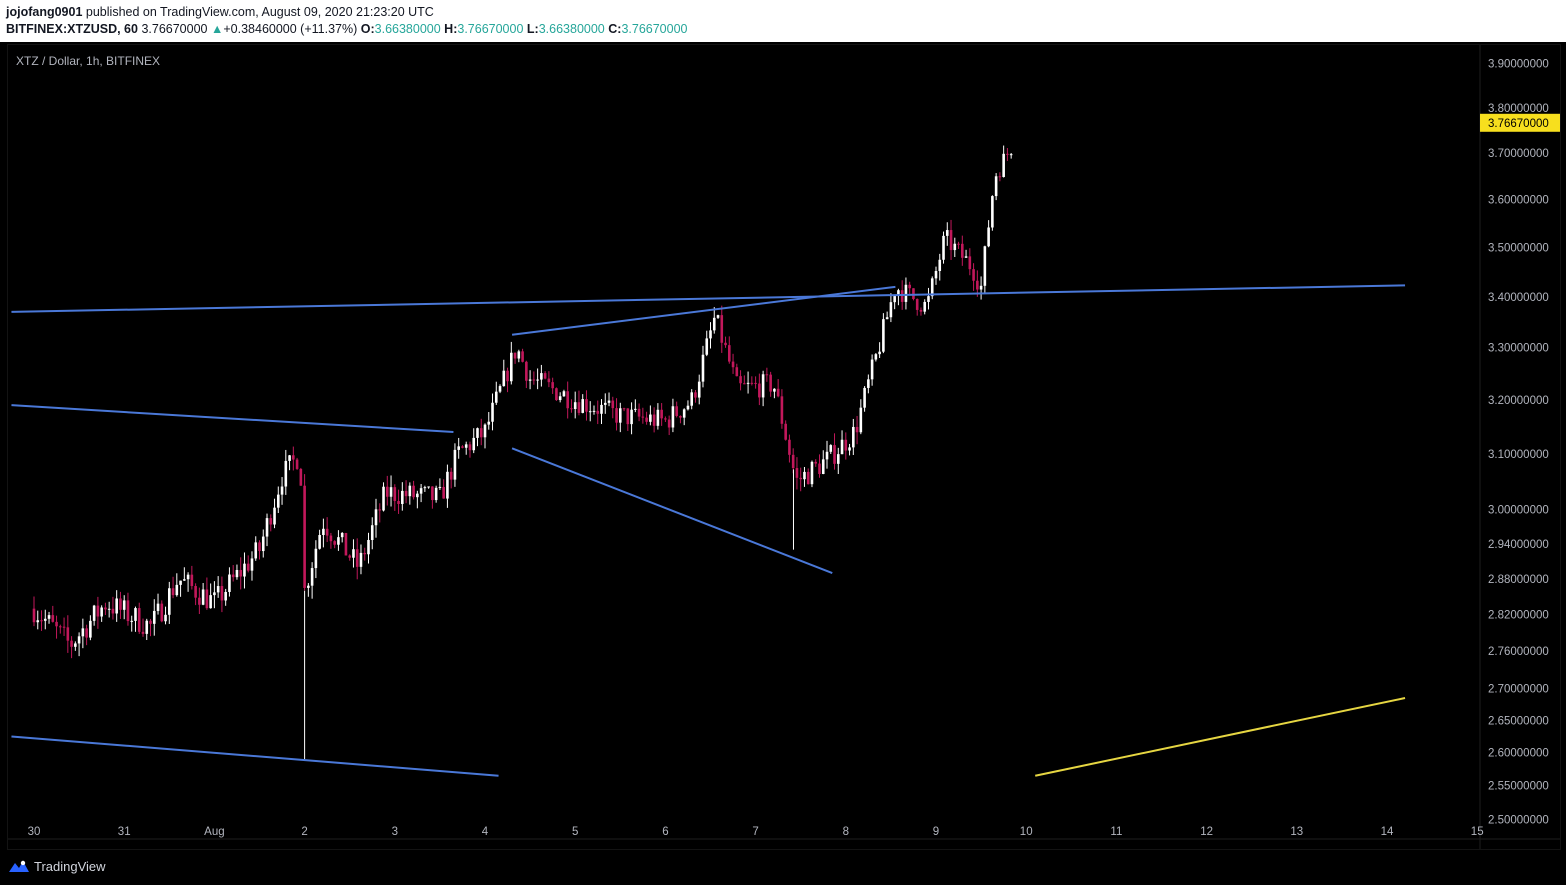 This screenshot has height=885, width=1566. What do you see at coordinates (1518, 652) in the screenshot?
I see `price-tick-label: 2.76000000` at bounding box center [1518, 652].